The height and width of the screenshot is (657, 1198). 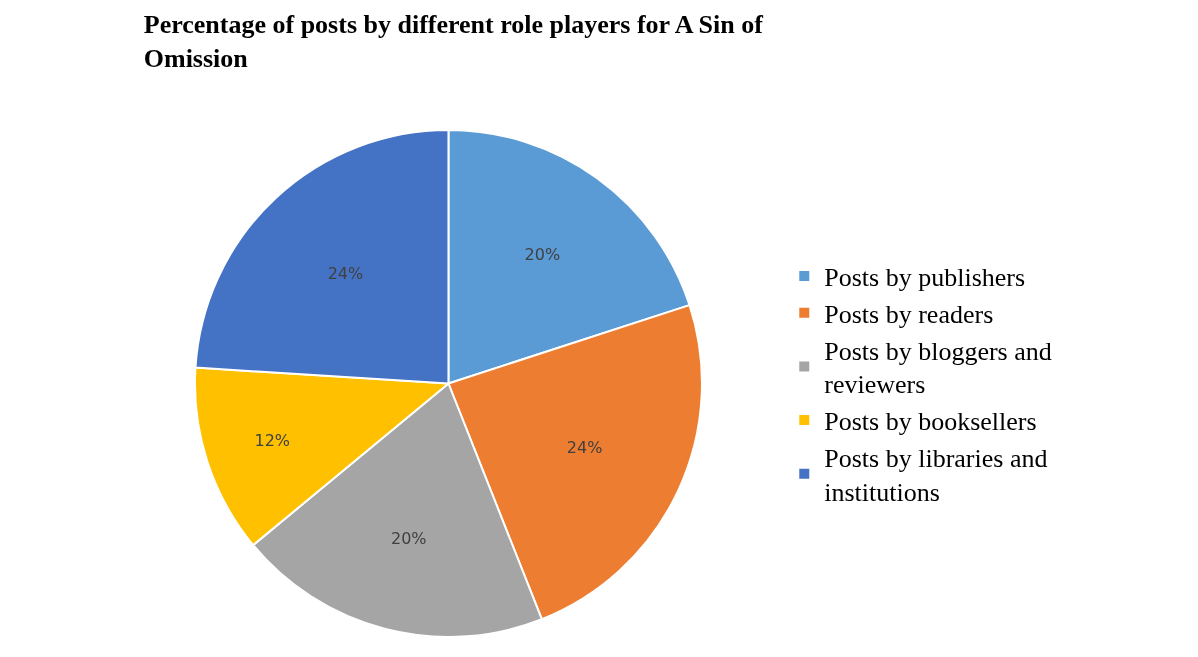 What do you see at coordinates (936, 475) in the screenshot?
I see `legend-label: Posts by libraries and institutions` at bounding box center [936, 475].